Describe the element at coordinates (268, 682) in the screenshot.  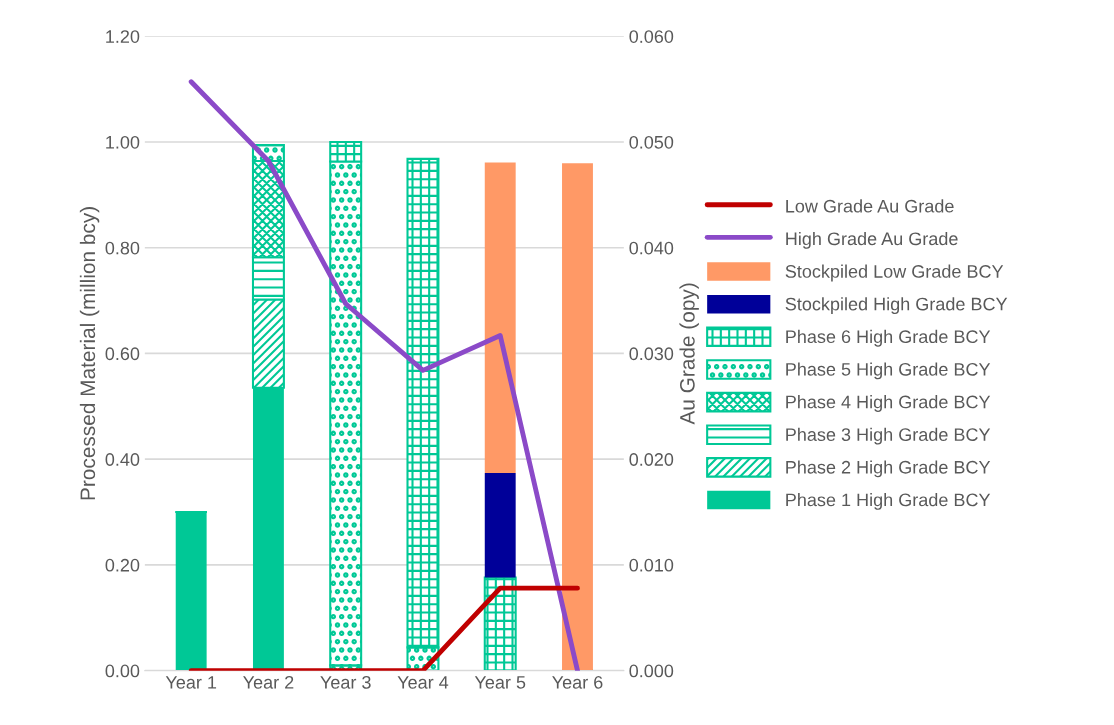
I see `x-tick-label: Year 2` at that location.